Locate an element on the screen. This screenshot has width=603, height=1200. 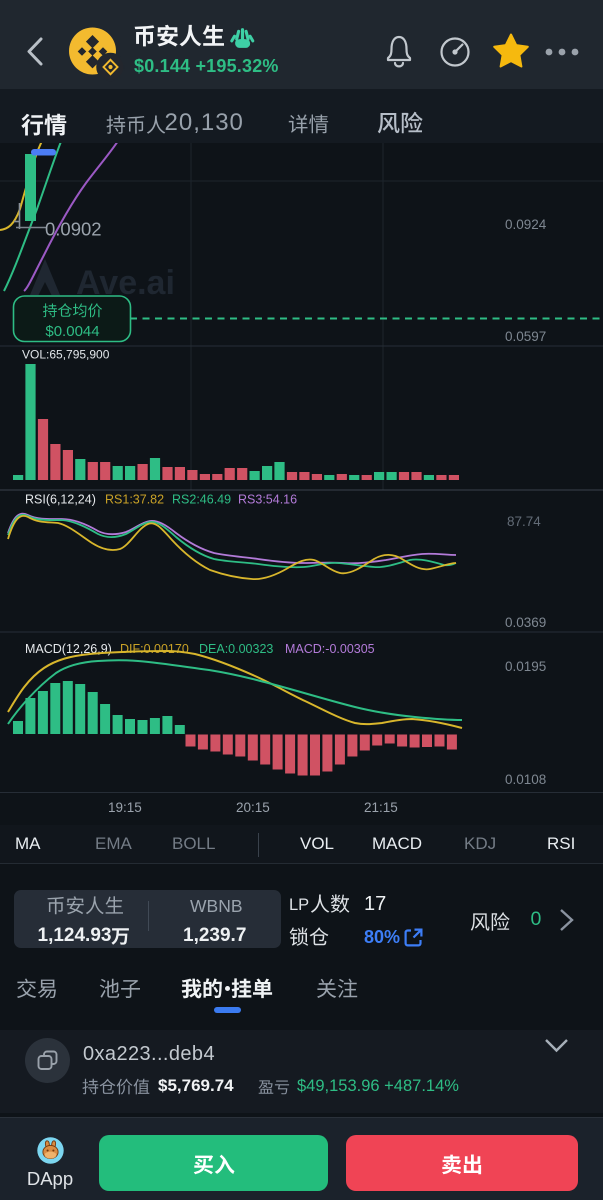
svg-text: MACD(12,26,9) is located at coordinates (68, 649).